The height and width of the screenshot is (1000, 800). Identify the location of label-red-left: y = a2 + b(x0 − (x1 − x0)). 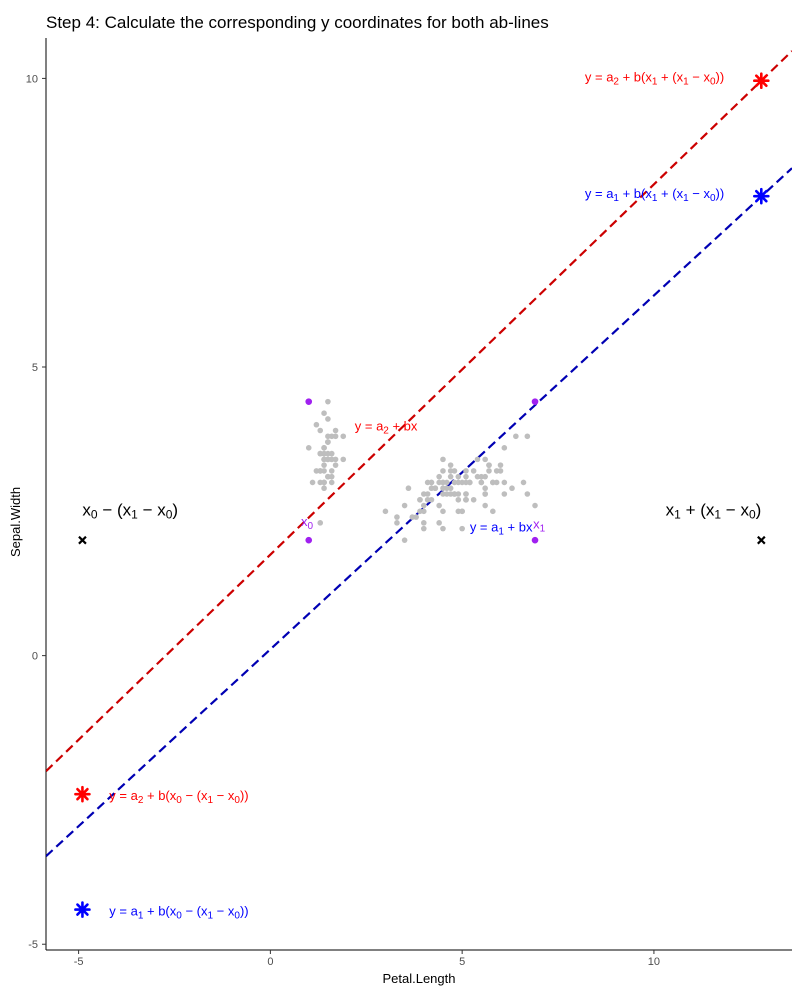
(178, 796).